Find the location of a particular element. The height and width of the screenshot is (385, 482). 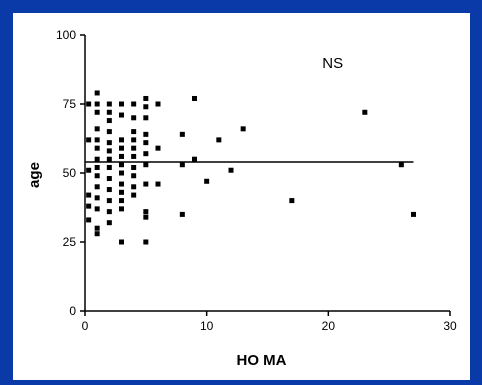

y-tick-label: 100 is located at coordinates (66, 35).